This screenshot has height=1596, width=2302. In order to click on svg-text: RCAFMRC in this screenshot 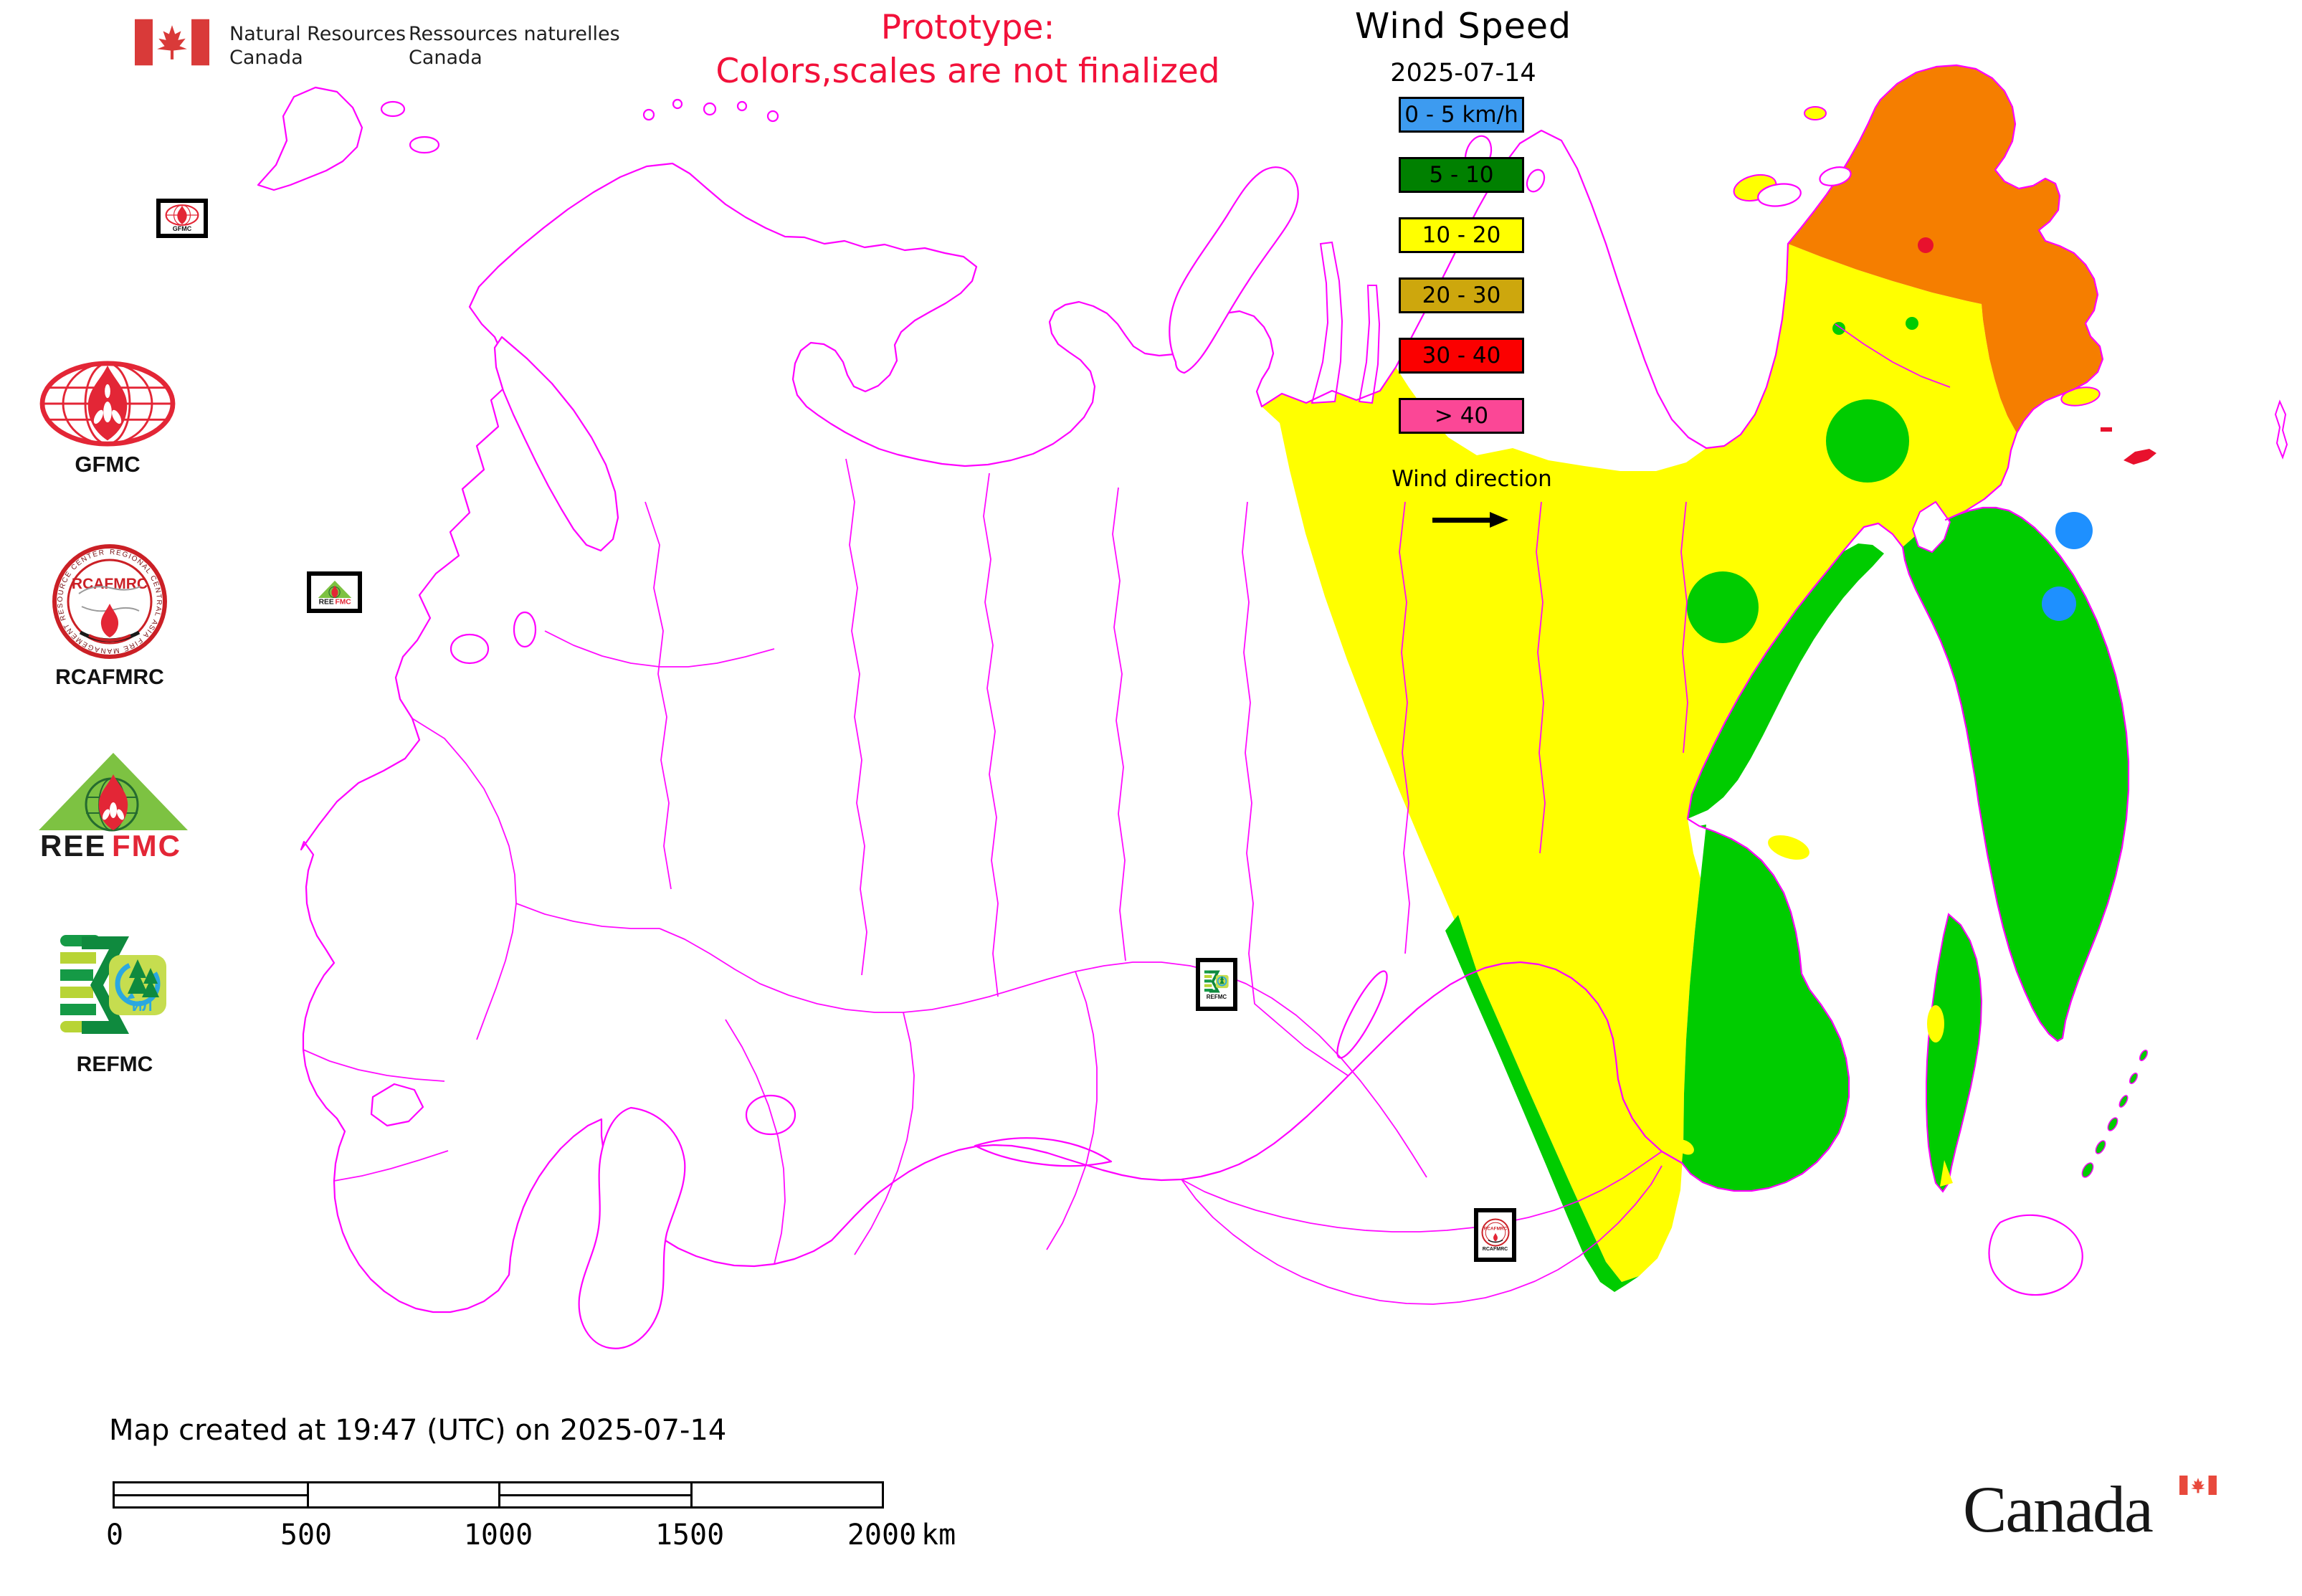, I will do `click(1495, 1228)`.